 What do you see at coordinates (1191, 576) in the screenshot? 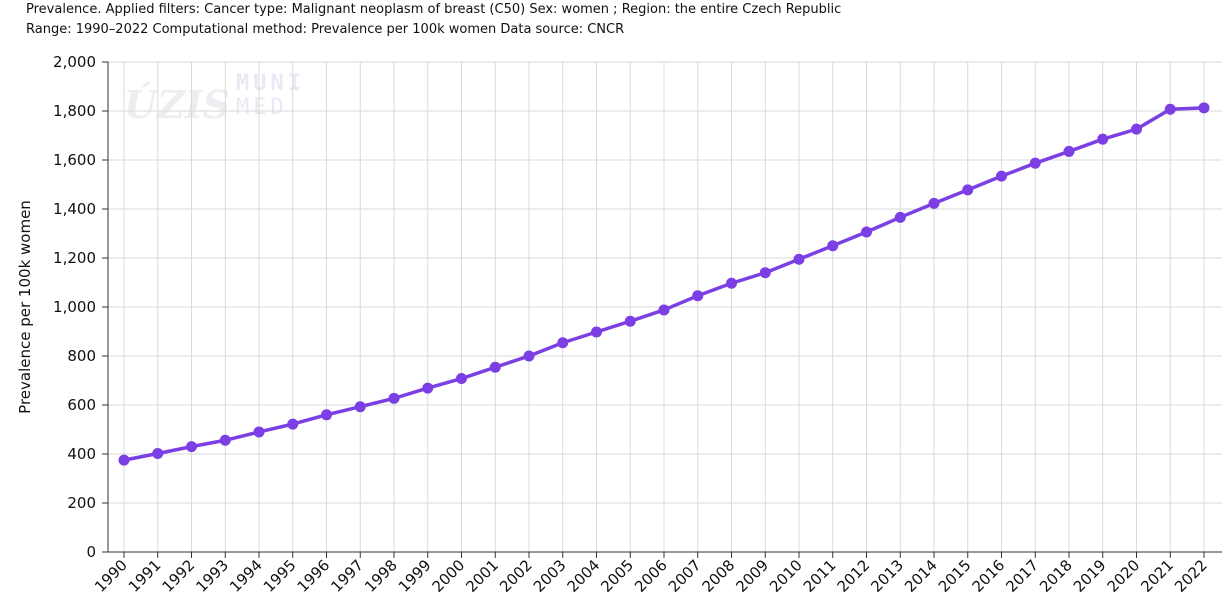
I see `x-tick-label: 2022` at bounding box center [1191, 576].